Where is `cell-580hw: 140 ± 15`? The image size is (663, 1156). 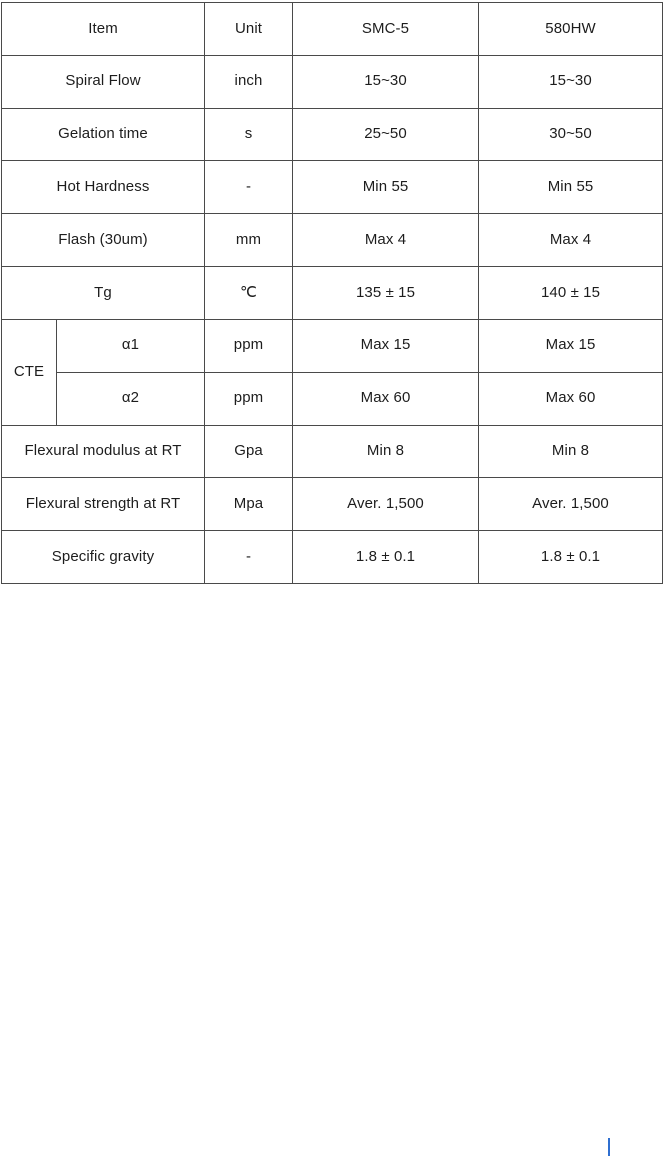
cell-580hw: 140 ± 15 is located at coordinates (570, 293).